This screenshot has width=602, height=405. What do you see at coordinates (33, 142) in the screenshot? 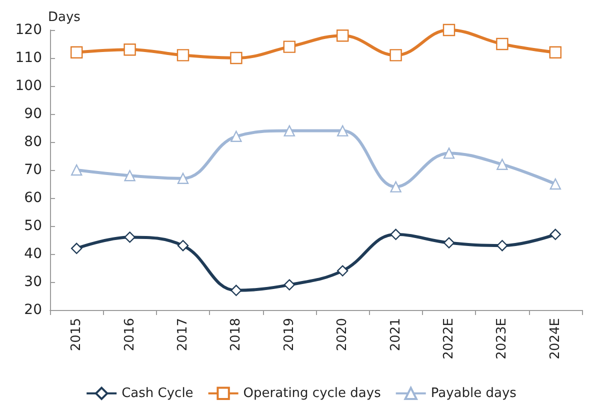
I see `y-tick-label: 80` at bounding box center [33, 142].